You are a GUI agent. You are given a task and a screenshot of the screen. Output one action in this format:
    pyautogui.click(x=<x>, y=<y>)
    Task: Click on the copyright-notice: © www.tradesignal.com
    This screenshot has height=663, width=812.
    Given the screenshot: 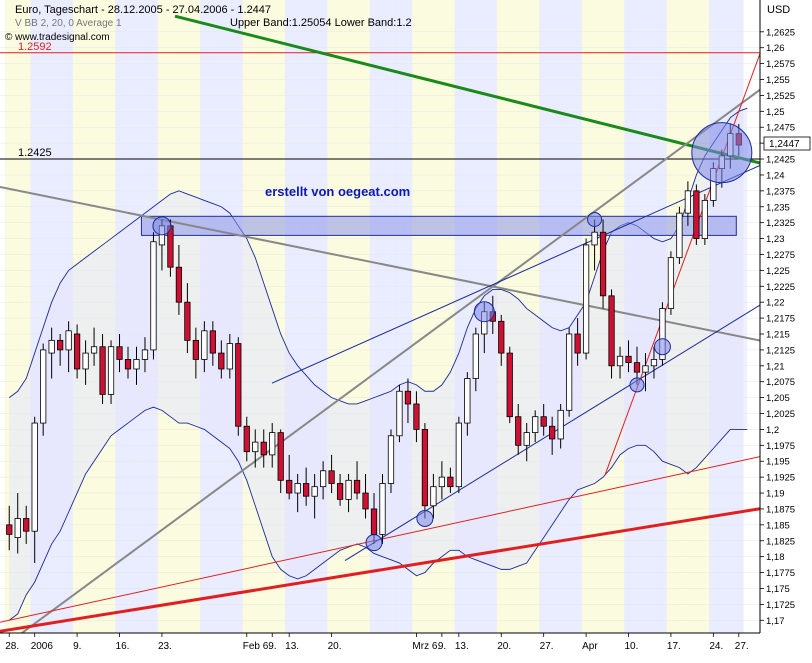 What is the action you would take?
    pyautogui.click(x=57, y=37)
    